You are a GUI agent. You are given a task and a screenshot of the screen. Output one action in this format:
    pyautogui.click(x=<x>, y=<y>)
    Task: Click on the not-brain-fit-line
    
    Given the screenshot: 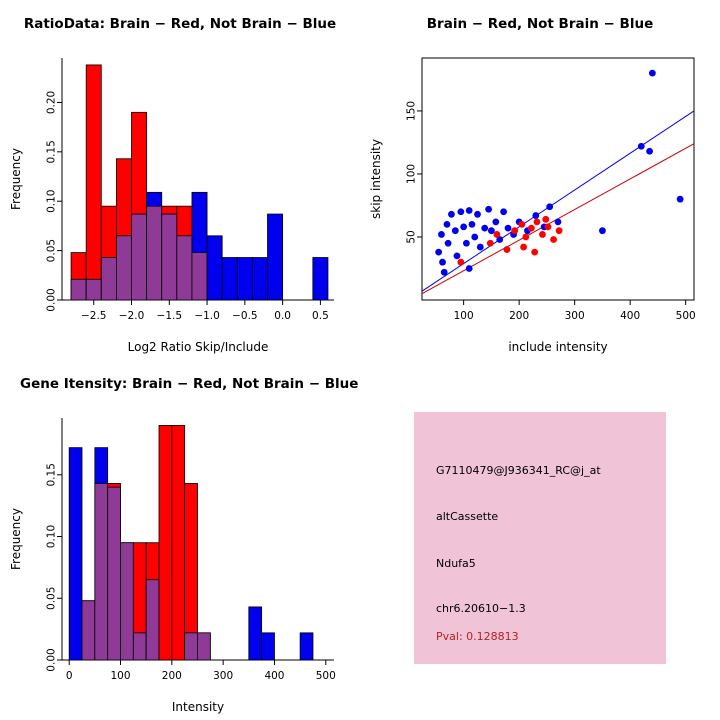 What is the action you would take?
    pyautogui.click(x=558, y=201)
    